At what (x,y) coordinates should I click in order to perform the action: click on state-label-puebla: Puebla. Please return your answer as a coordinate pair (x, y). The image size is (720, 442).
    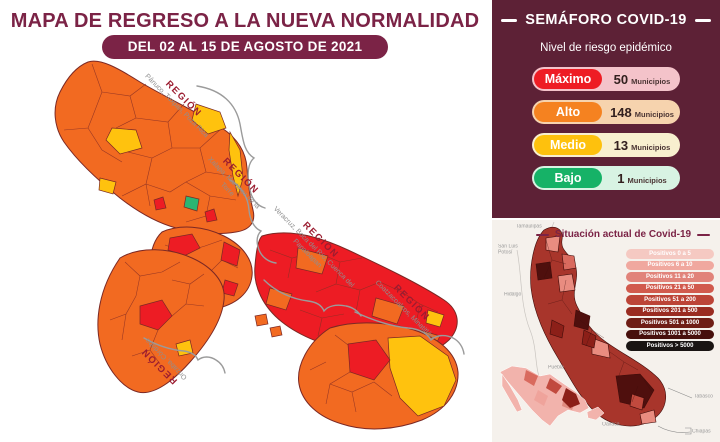
    Looking at the image, I should click on (556, 368).